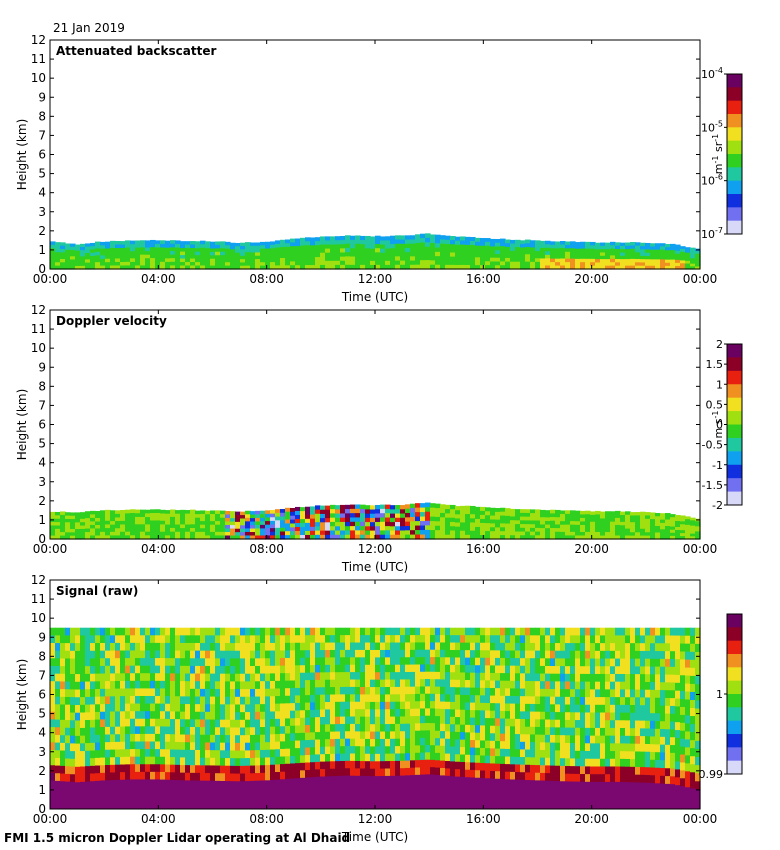  Describe the element at coordinates (712, 73) in the screenshot. I see `colorbar-tick-label: 10-4` at that location.